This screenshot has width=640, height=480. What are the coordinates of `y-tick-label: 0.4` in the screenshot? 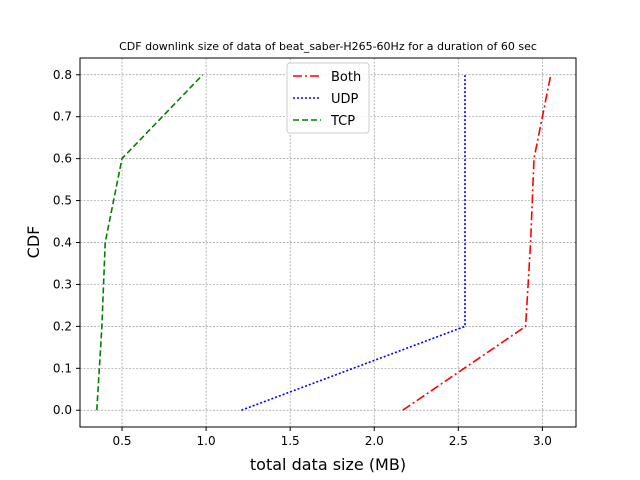 It's located at (62, 243).